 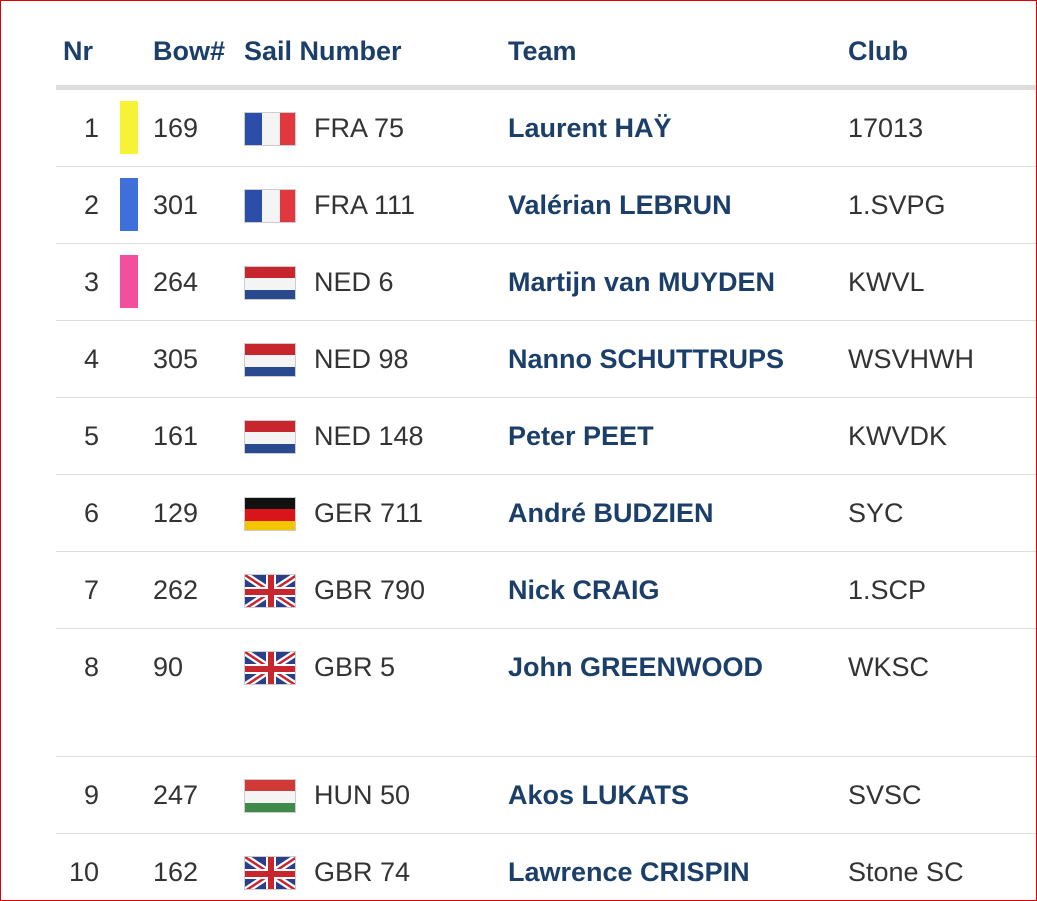 What do you see at coordinates (887, 590) in the screenshot?
I see `club: 1.SCP` at bounding box center [887, 590].